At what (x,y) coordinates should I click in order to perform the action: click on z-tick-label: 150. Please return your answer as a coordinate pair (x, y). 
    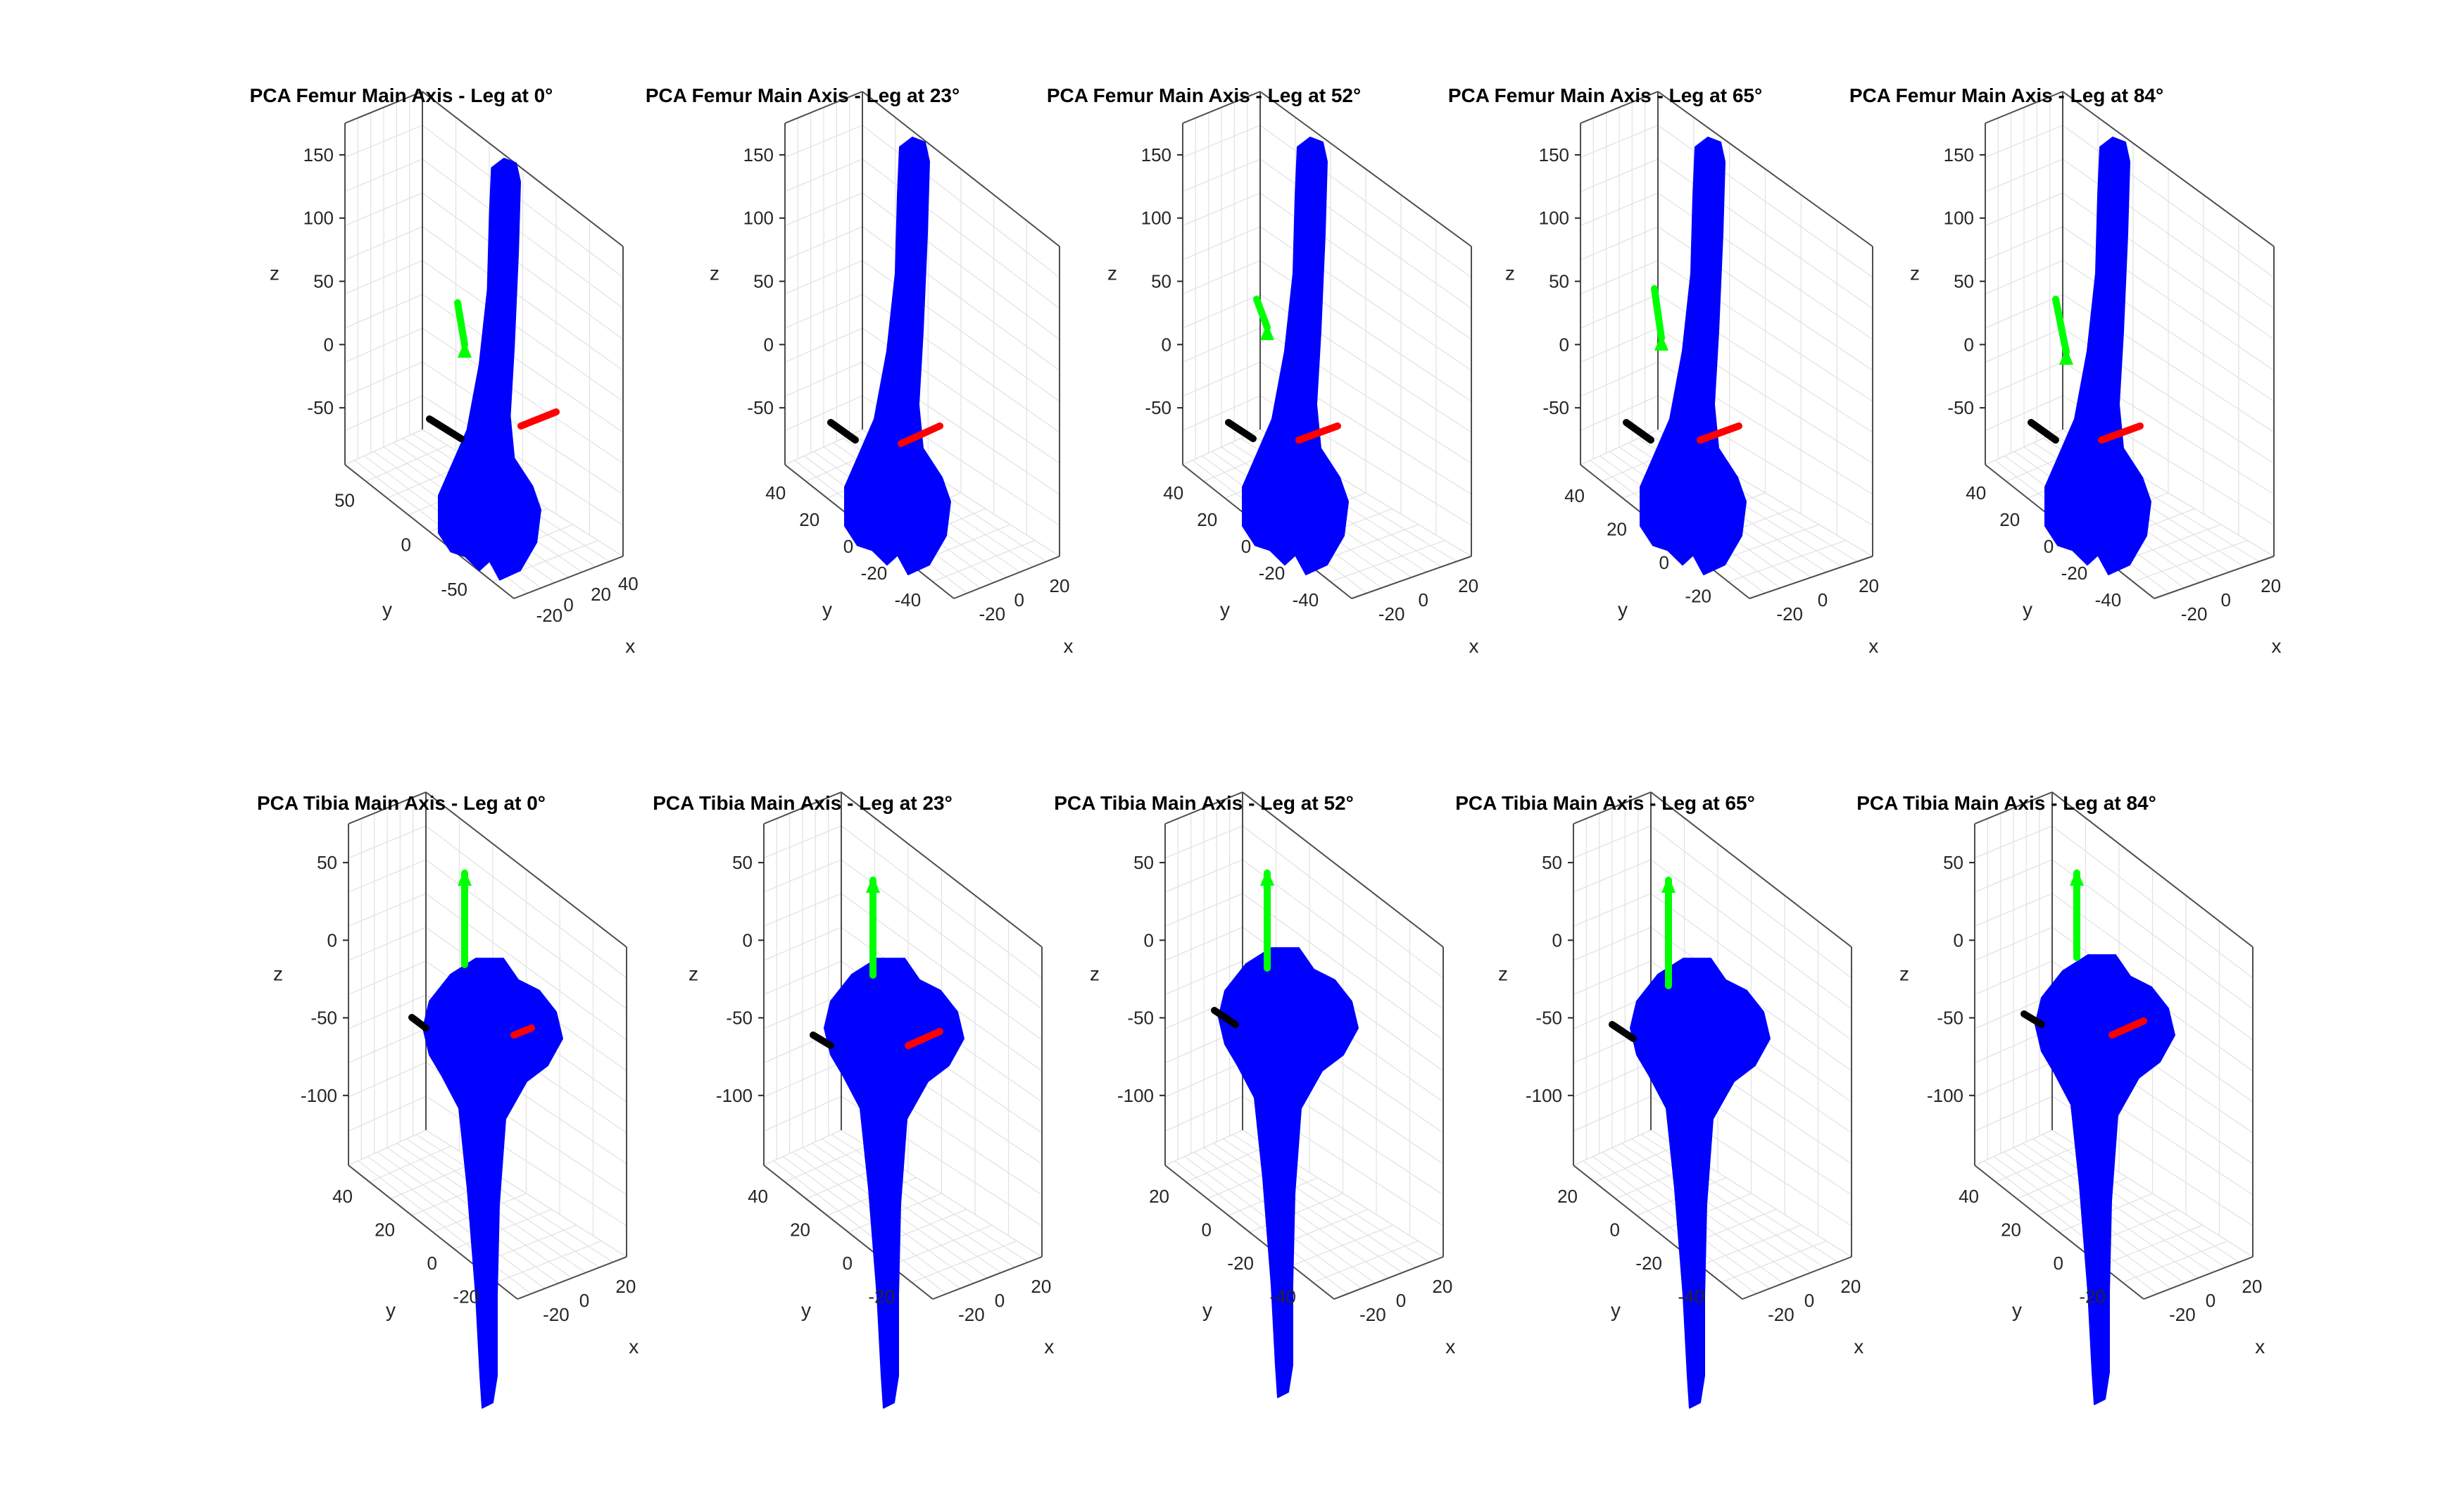
    Looking at the image, I should click on (758, 154).